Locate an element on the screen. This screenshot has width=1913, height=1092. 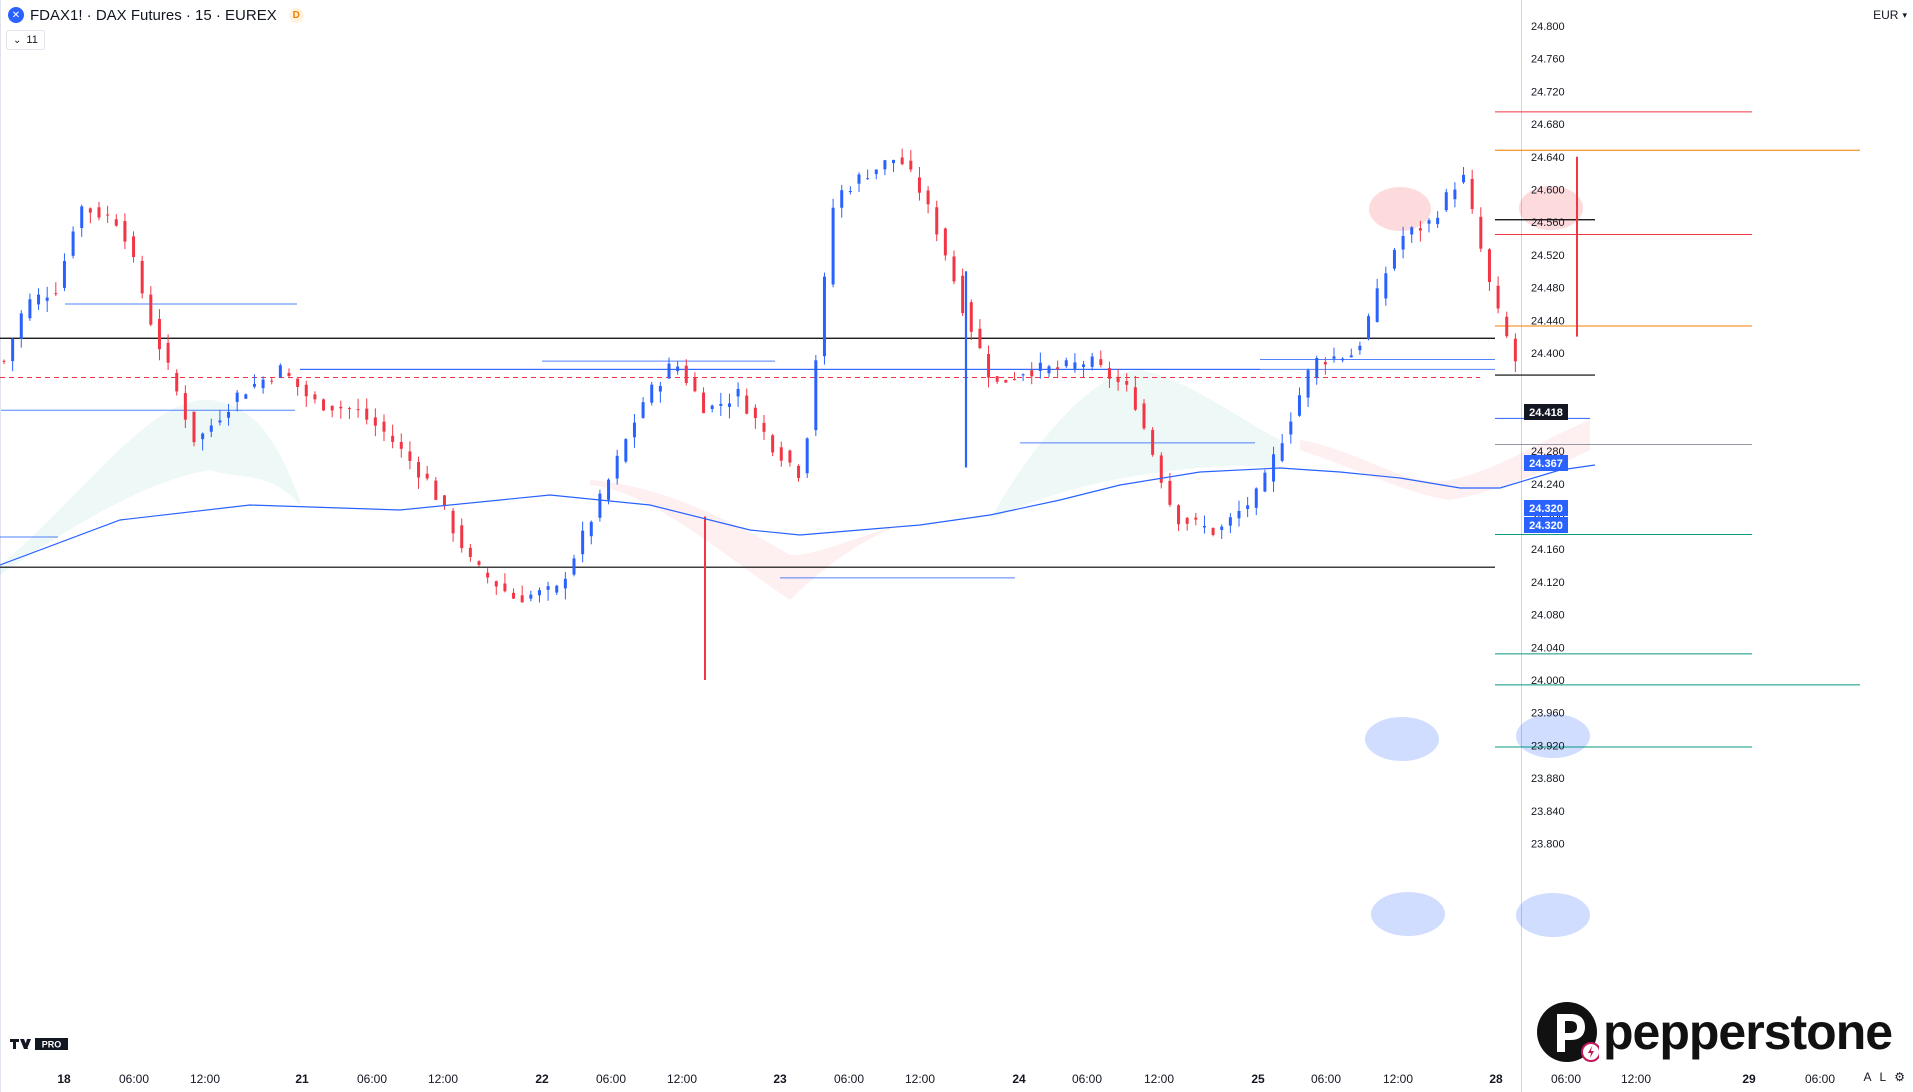
chart-title: FDAX1! · DAX Futures · 15 · EUREX is located at coordinates (153, 15).